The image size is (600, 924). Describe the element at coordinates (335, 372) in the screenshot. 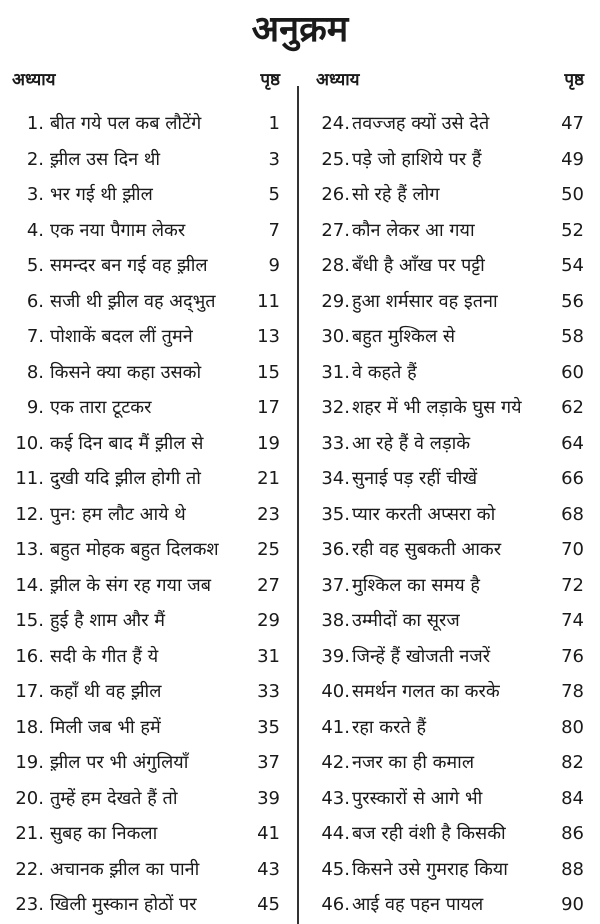

I see `entry-number: 31.` at that location.